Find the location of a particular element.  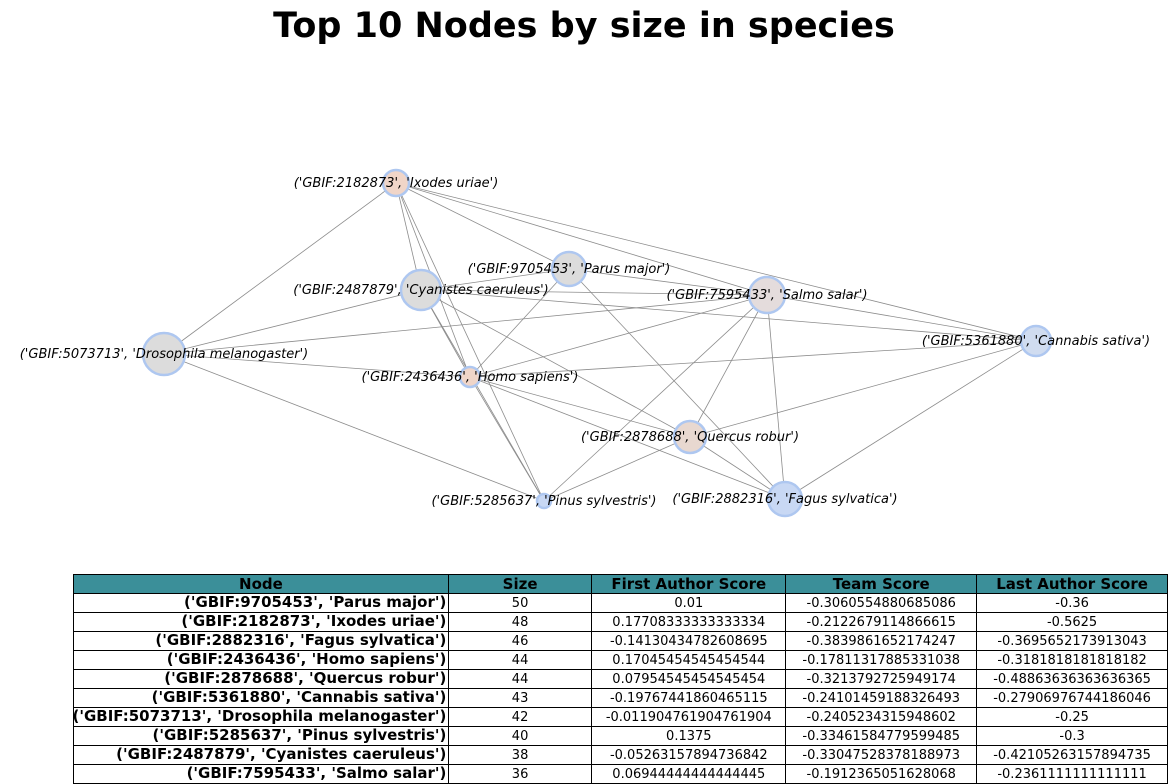

edge-n7-n9 is located at coordinates (507, 439).